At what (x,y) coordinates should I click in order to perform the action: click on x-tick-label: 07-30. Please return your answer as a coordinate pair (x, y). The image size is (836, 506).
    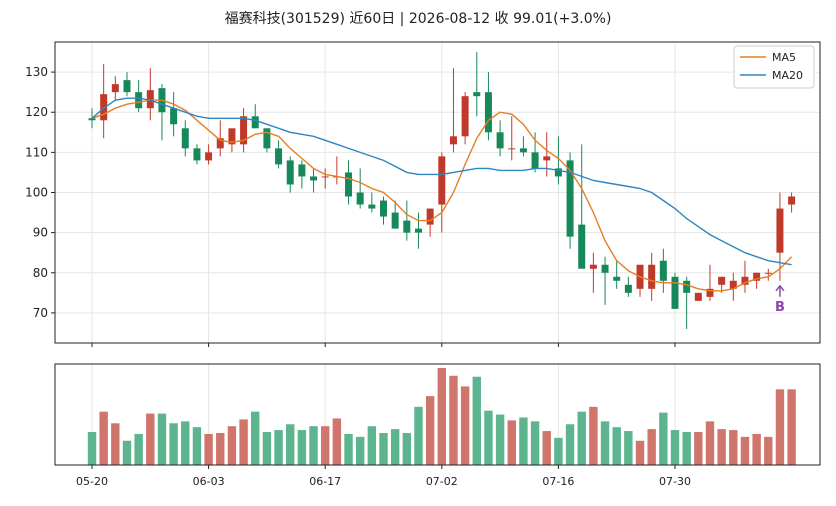
    Looking at the image, I should click on (675, 481).